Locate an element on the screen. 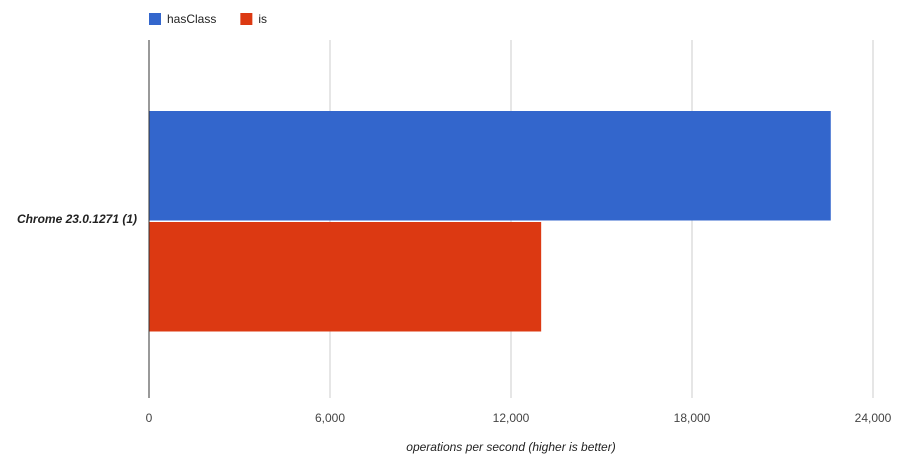 This screenshot has width=898, height=473. x-tick-label: 0 is located at coordinates (149, 418).